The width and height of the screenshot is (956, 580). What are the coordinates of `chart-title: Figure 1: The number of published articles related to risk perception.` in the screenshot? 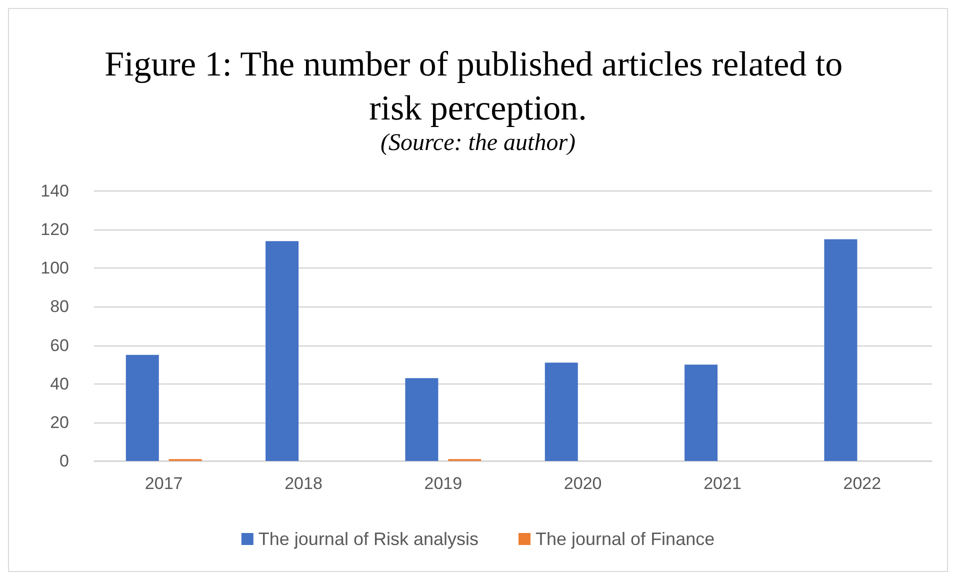 It's located at (478, 86).